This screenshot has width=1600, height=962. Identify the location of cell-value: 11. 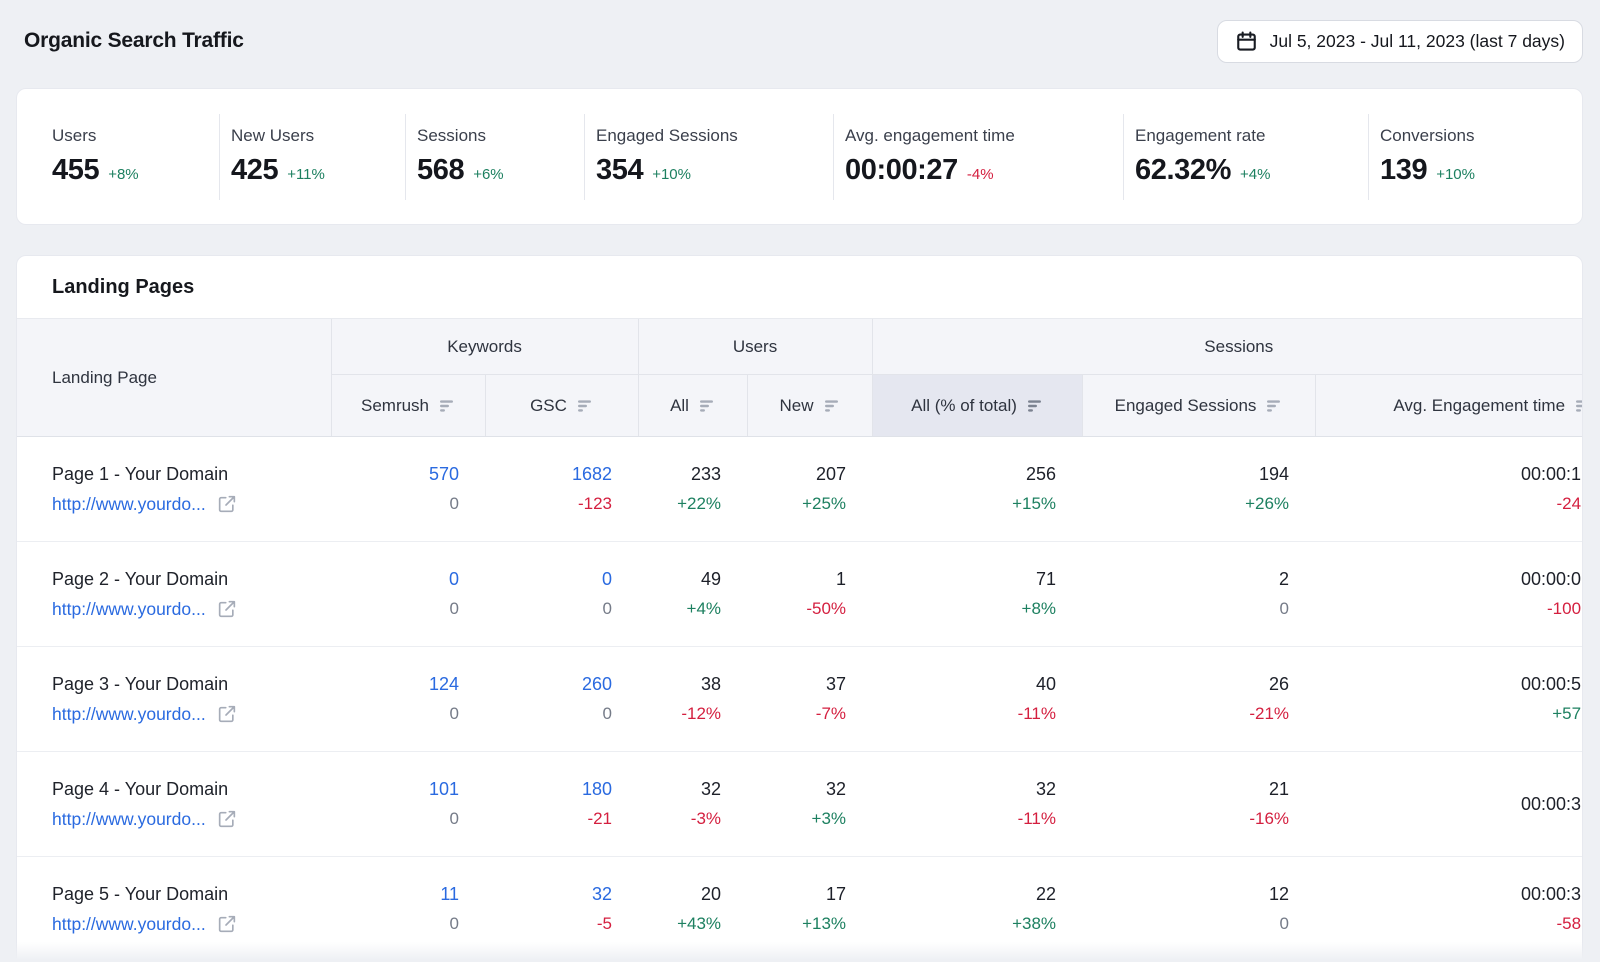
(449, 894).